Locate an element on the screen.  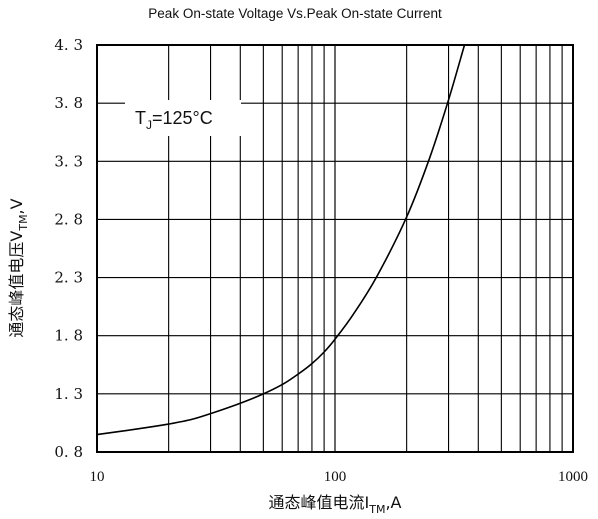
y-tick-label: 1. 3 is located at coordinates (68, 394).